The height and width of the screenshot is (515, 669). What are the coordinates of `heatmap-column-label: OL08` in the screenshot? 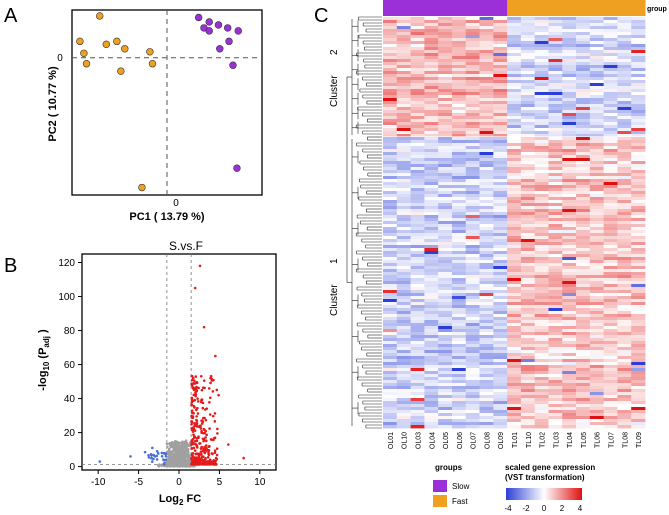 It's located at (487, 440).